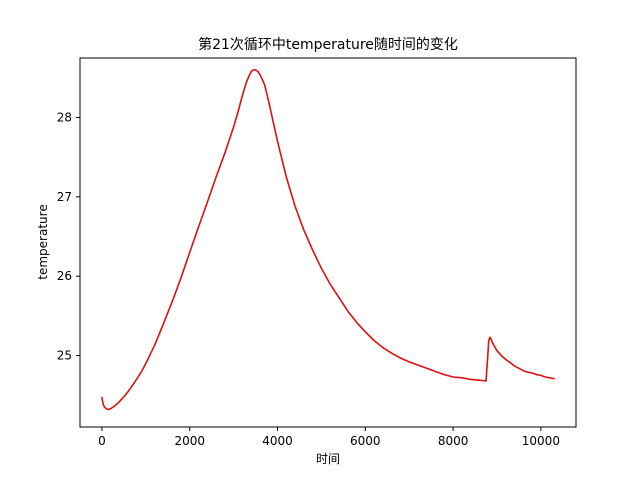  I want to click on x-tick-label: 4000, so click(277, 441).